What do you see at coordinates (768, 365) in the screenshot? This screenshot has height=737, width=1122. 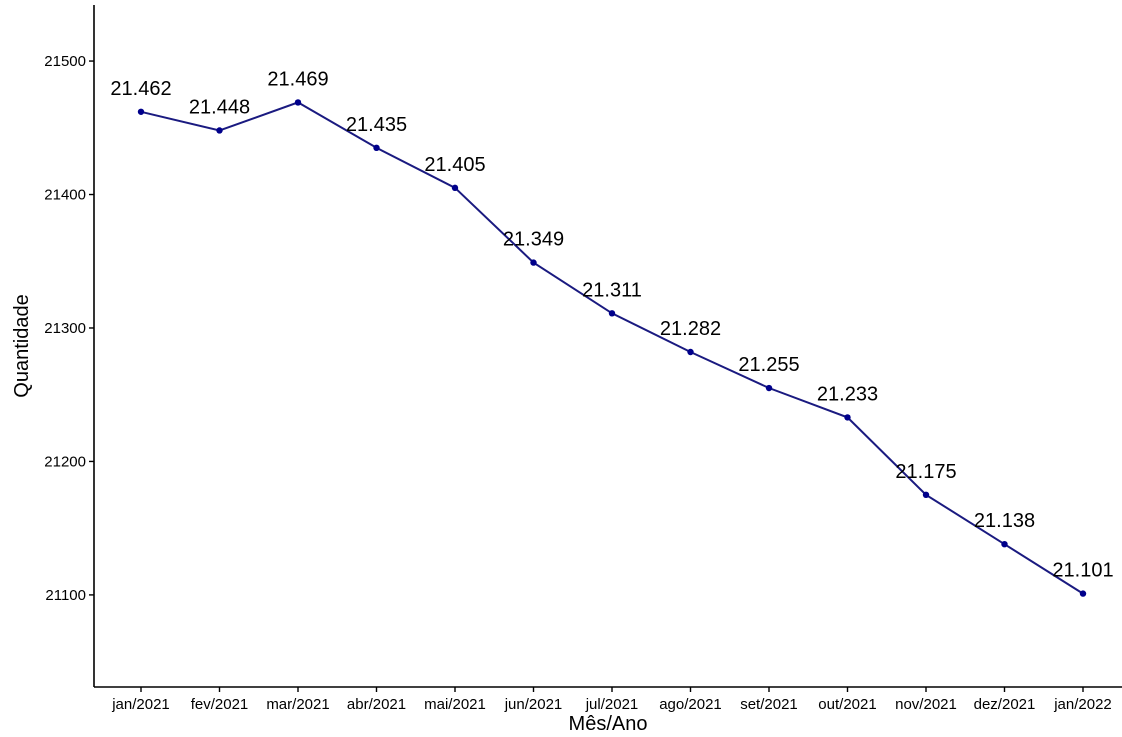 I see `data-label: 21.255` at bounding box center [768, 365].